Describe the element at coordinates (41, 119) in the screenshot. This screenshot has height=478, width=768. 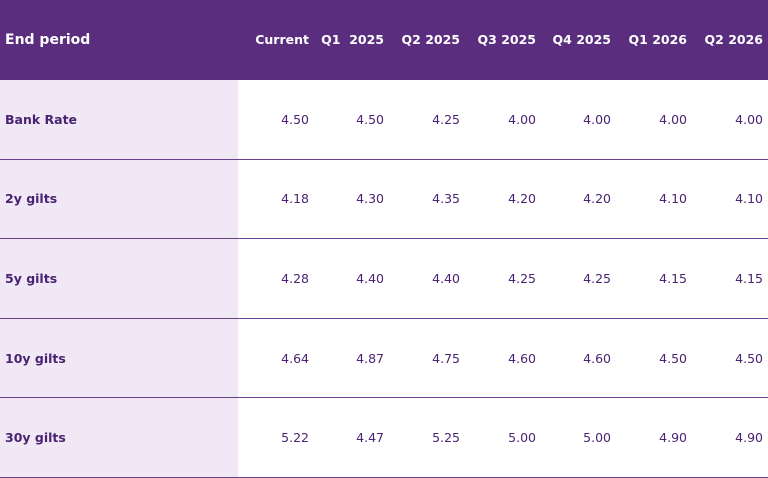
I see `row-label: Bank Rate` at that location.